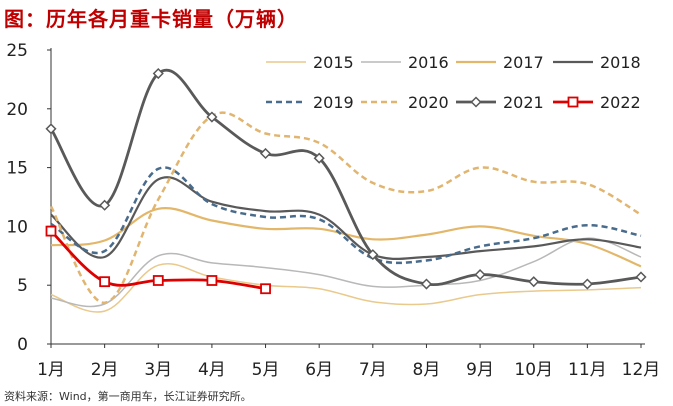 This screenshot has width=673, height=406. Describe the element at coordinates (346, 288) in the screenshot. I see `series-line-2015` at that location.